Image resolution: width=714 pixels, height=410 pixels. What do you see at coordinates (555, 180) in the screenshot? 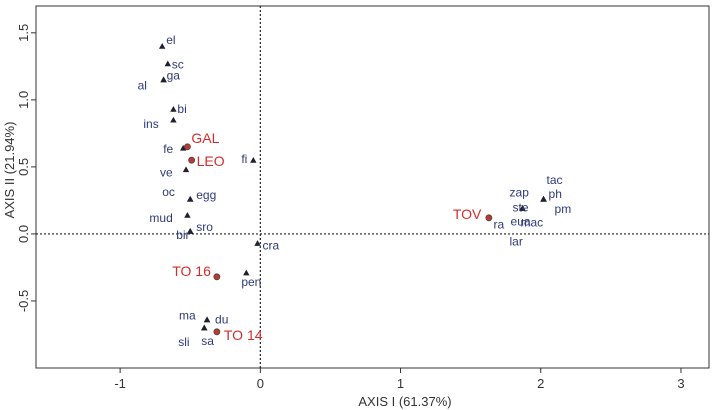
I see `species-label-tac: tac` at bounding box center [555, 180].